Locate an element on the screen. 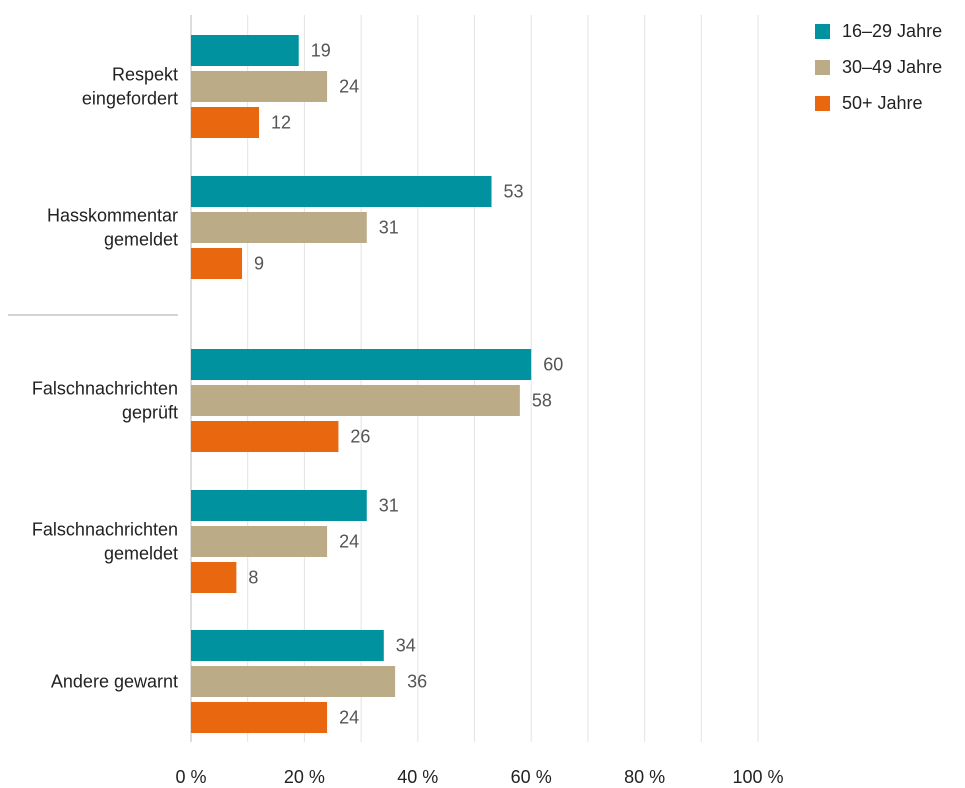  category-label: Respekt eingefordert is located at coordinates (130, 87).